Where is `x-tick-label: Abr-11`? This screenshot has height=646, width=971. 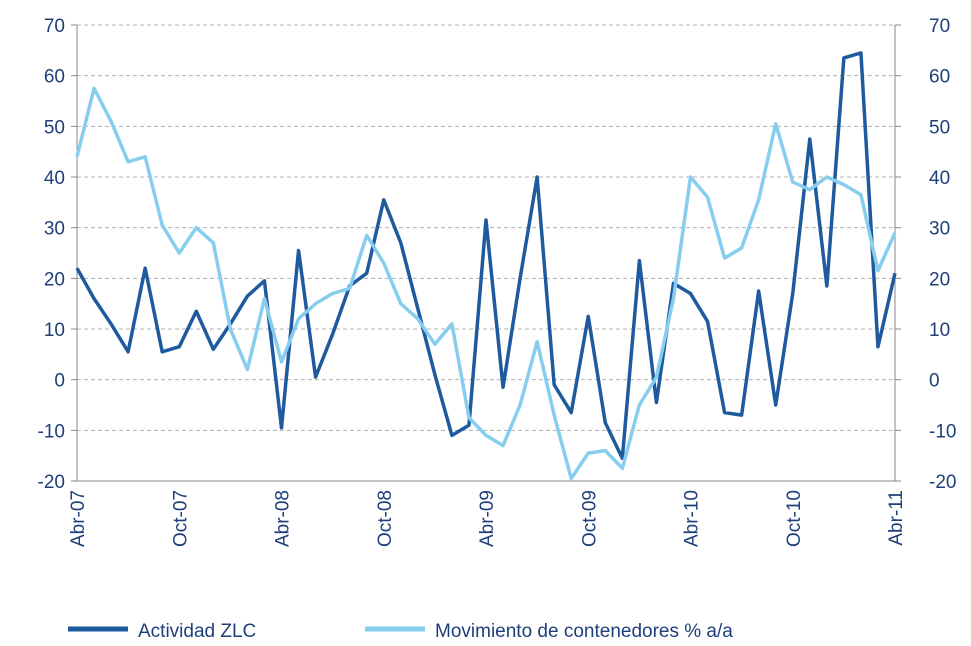 x-tick-label: Abr-11 is located at coordinates (896, 518).